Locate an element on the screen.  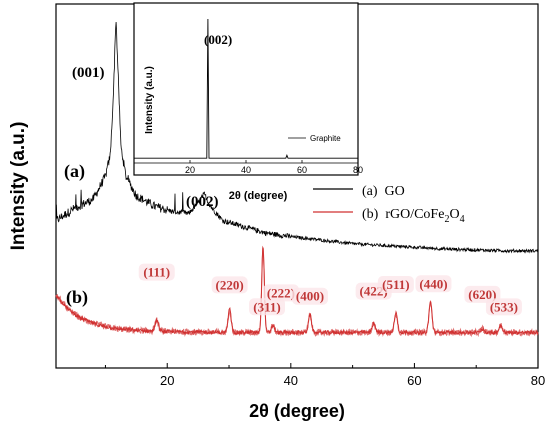
peak-label: (511) is located at coordinates (395, 284).